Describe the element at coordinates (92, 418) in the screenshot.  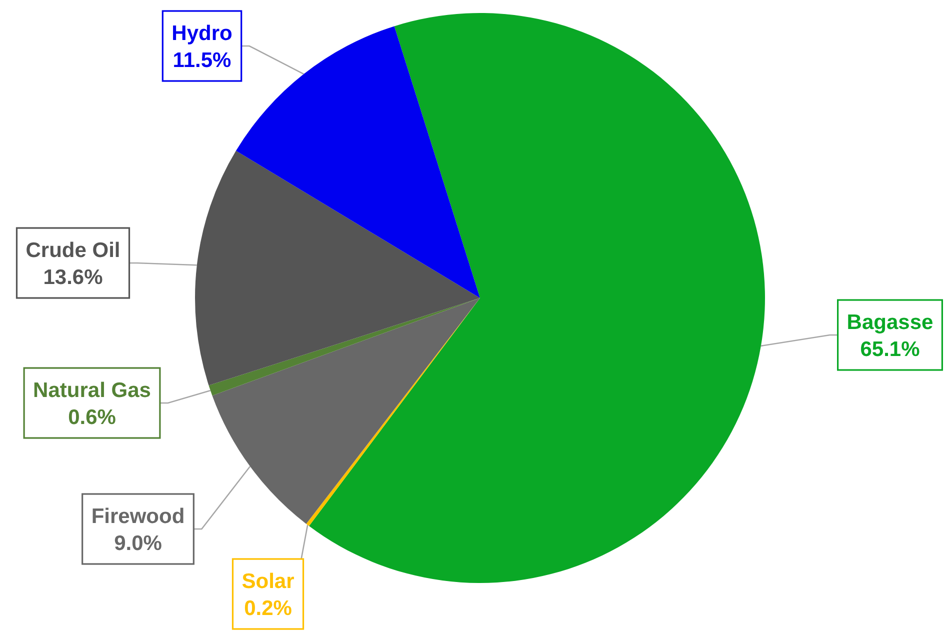
I see `data-label: 0.6%` at that location.